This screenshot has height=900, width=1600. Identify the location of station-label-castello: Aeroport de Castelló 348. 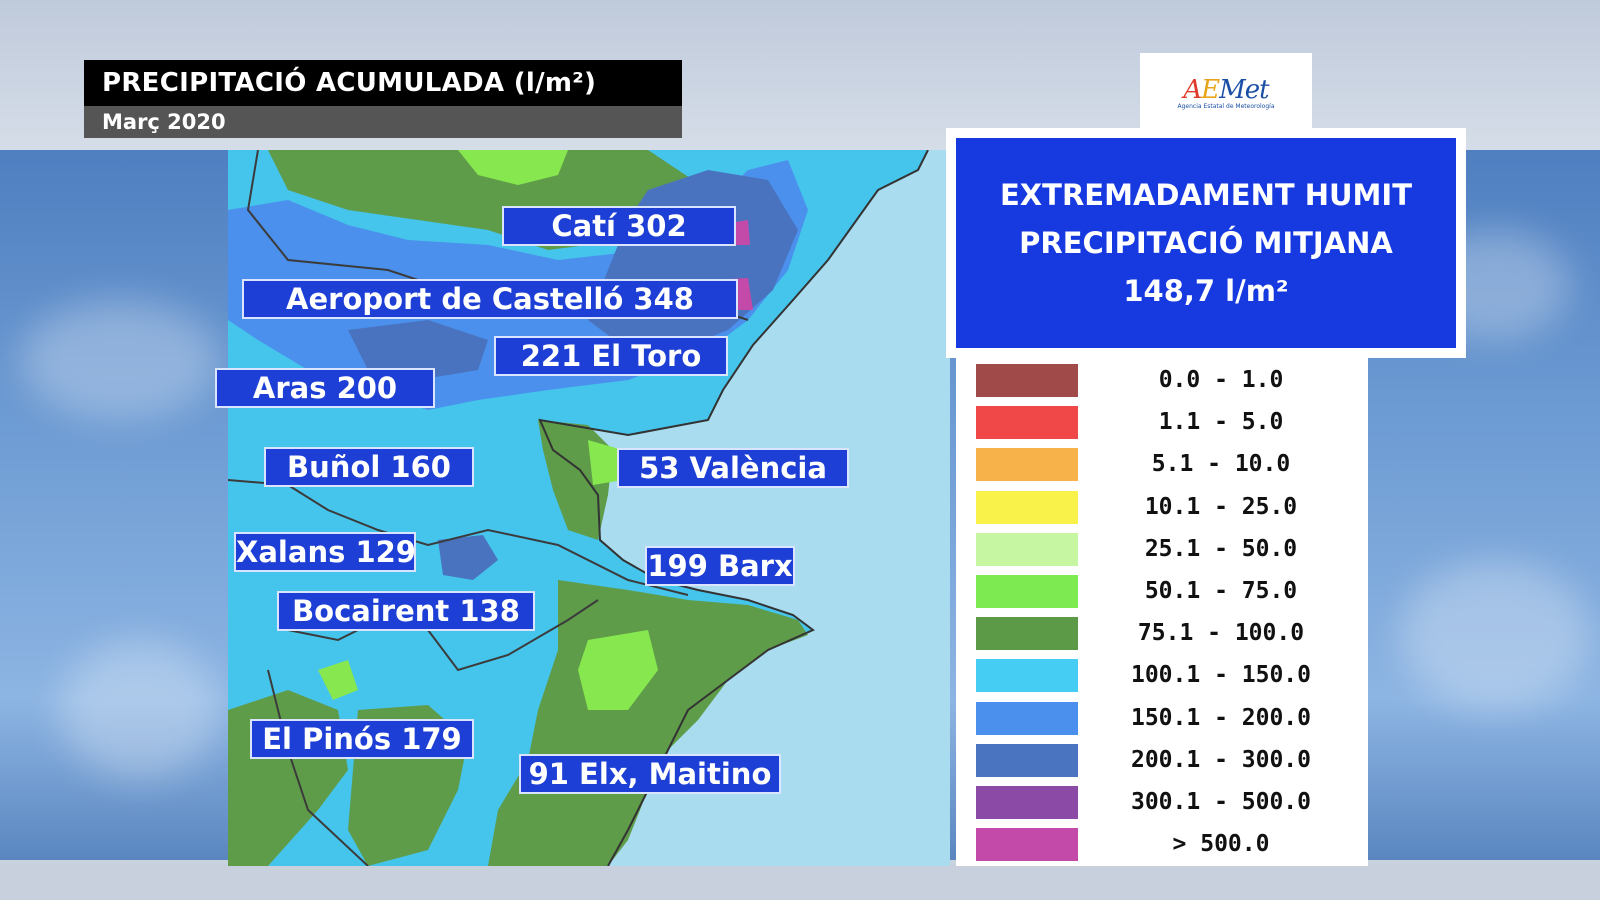
(490, 299).